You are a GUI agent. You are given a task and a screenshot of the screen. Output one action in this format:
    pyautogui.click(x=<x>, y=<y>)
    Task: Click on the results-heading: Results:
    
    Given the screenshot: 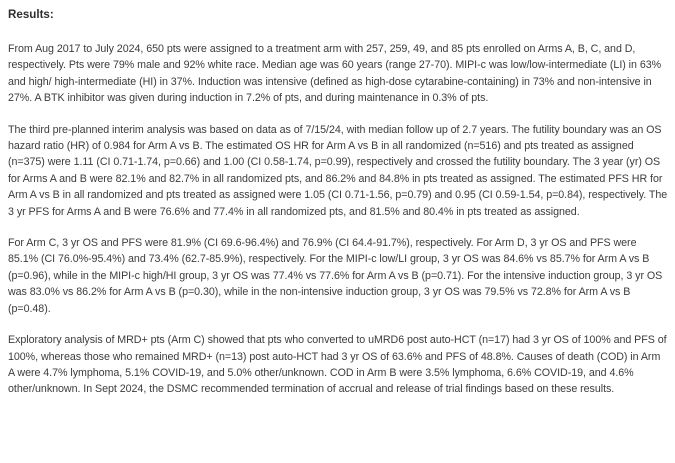 What is the action you would take?
    pyautogui.click(x=31, y=14)
    